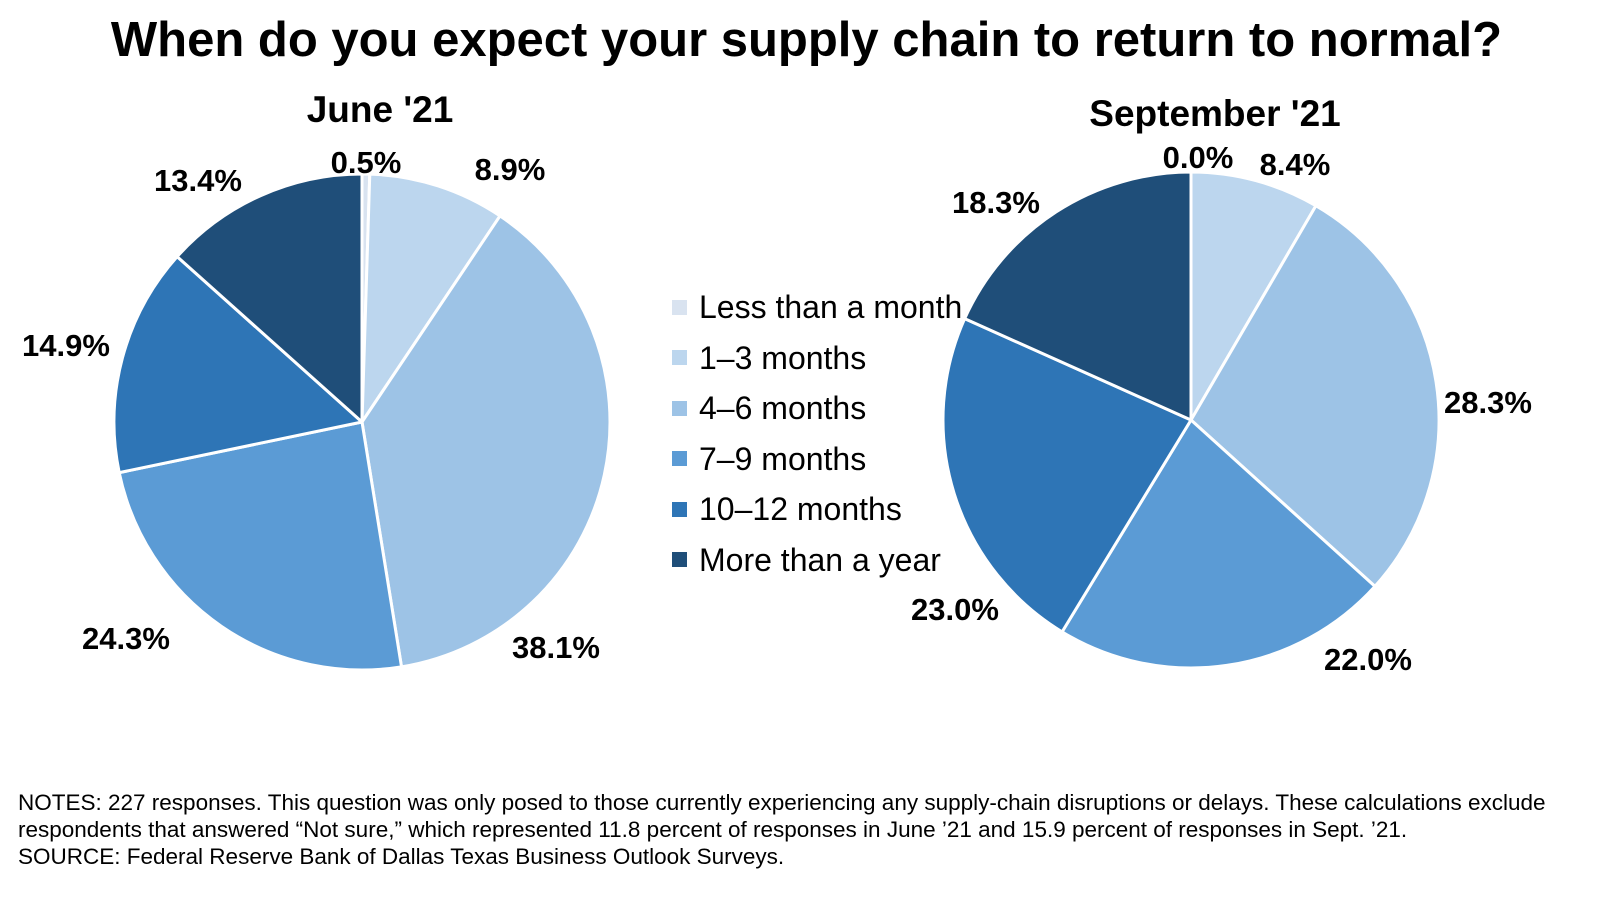 The image size is (1613, 913). What do you see at coordinates (783, 458) in the screenshot?
I see `legend-label: 7–9 months` at bounding box center [783, 458].